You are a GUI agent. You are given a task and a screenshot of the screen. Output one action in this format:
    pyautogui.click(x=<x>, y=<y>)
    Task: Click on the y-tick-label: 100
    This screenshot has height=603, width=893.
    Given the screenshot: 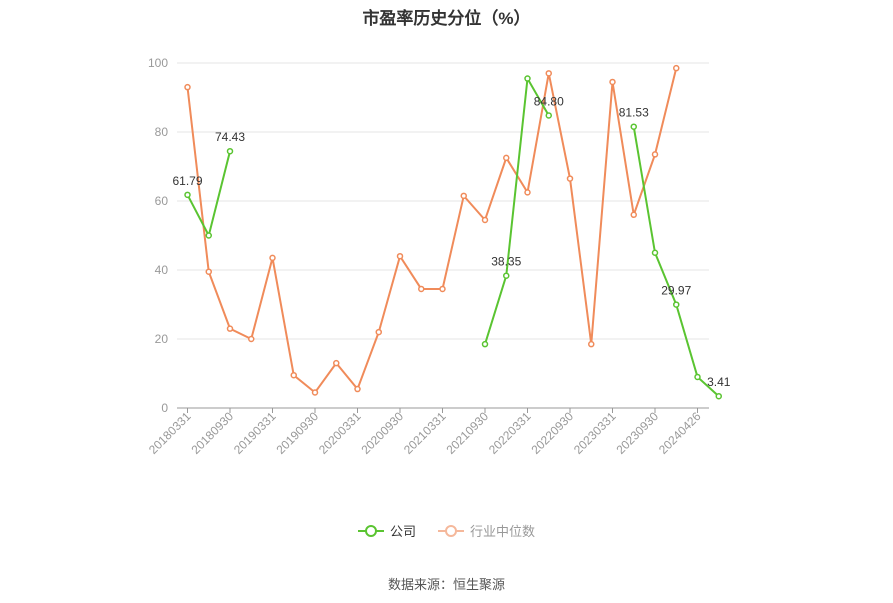 What is the action you would take?
    pyautogui.click(x=158, y=63)
    